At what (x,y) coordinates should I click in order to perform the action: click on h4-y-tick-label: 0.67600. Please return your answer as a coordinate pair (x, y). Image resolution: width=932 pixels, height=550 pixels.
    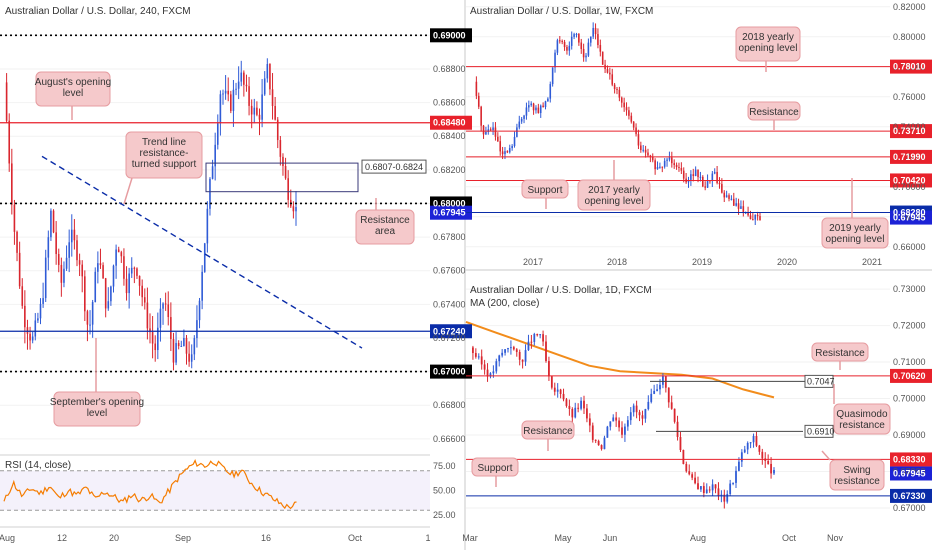
    Looking at the image, I should click on (449, 271).